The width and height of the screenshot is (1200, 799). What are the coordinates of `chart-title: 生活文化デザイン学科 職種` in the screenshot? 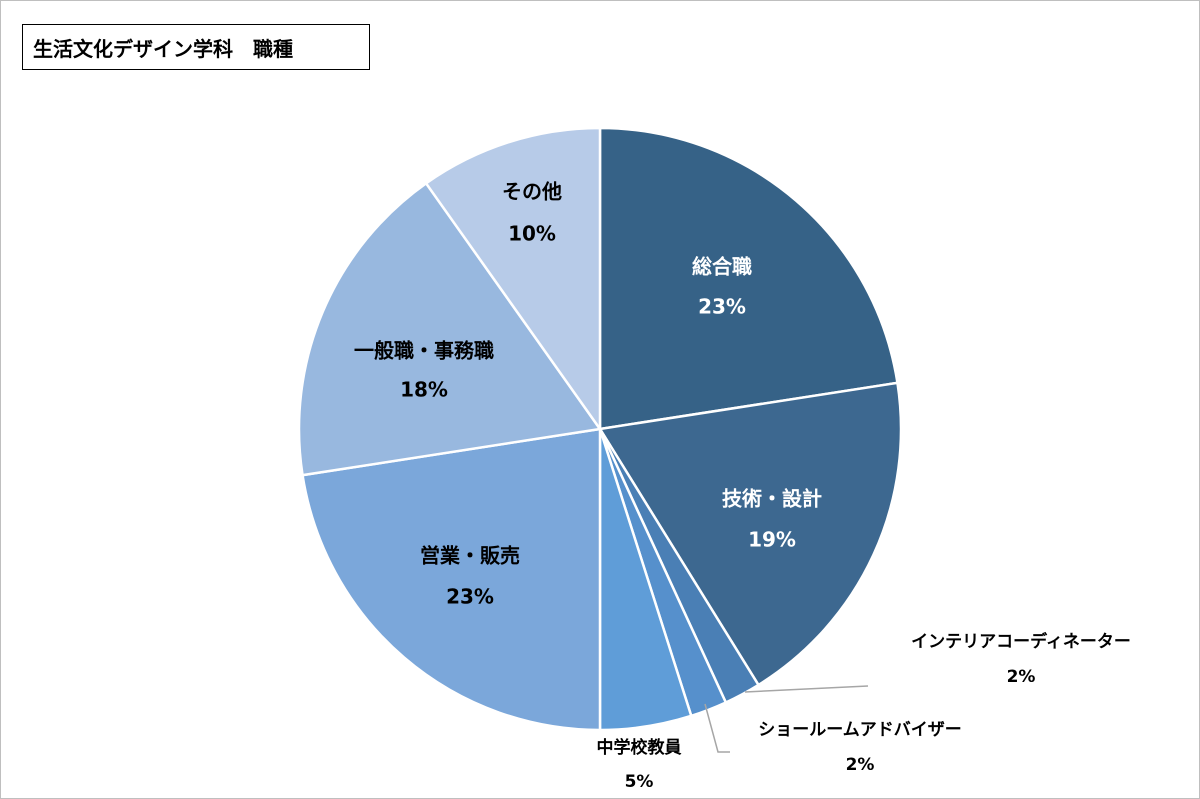 It's located at (196, 47).